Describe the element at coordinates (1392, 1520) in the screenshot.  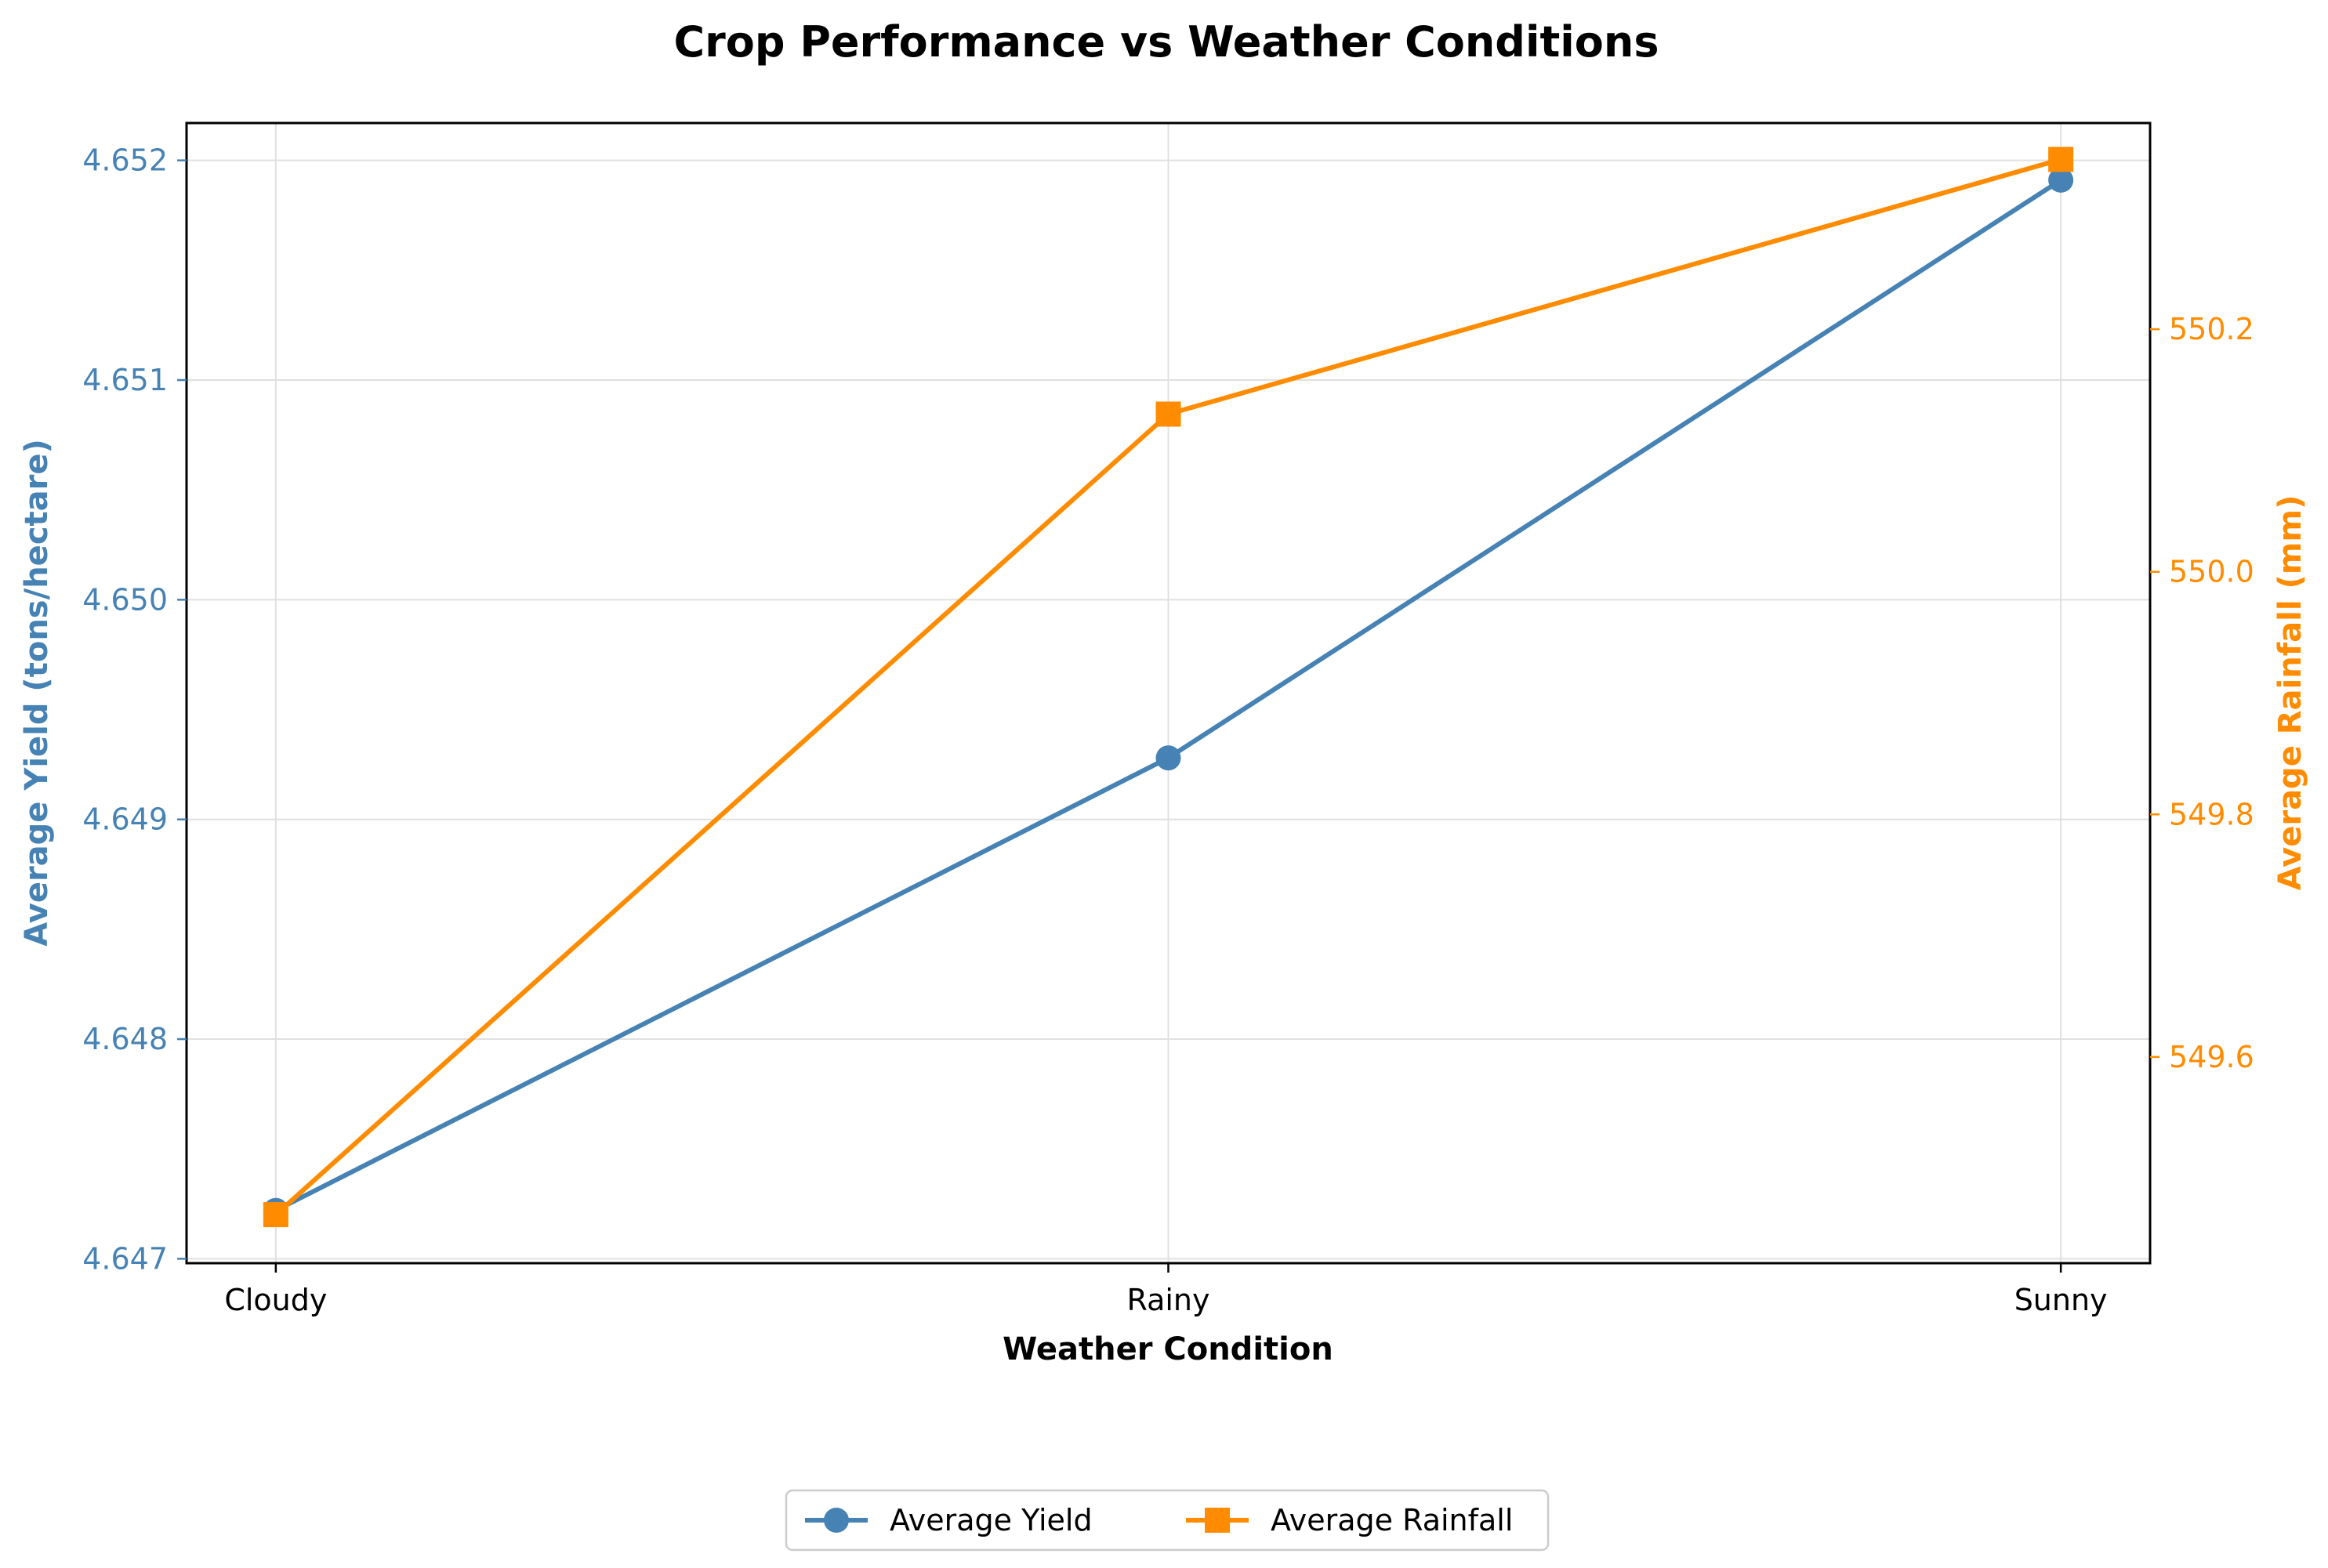
I see `legend-label: Average Rainfall` at that location.